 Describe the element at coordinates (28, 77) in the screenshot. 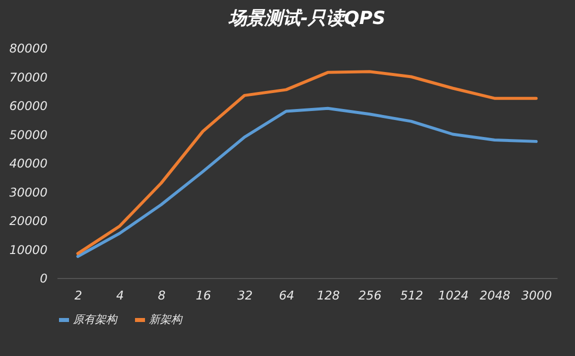

I see `y-tick-label: 70000` at that location.